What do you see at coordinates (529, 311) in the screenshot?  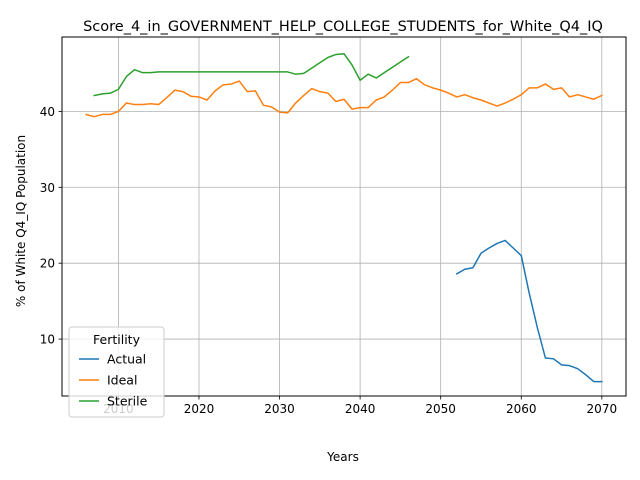 I see `series-line-actual` at bounding box center [529, 311].